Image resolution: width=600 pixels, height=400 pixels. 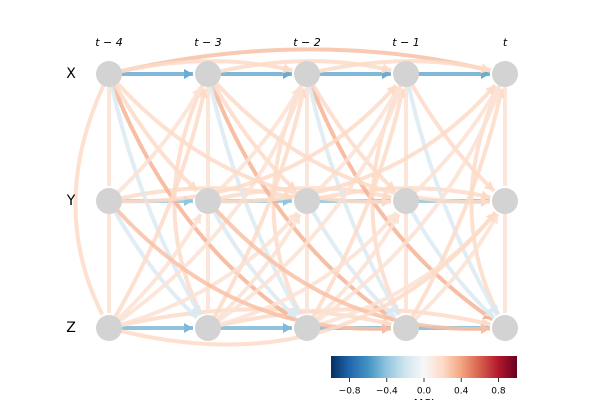 I want to click on colorbar-label: MCI, so click(x=424, y=398).